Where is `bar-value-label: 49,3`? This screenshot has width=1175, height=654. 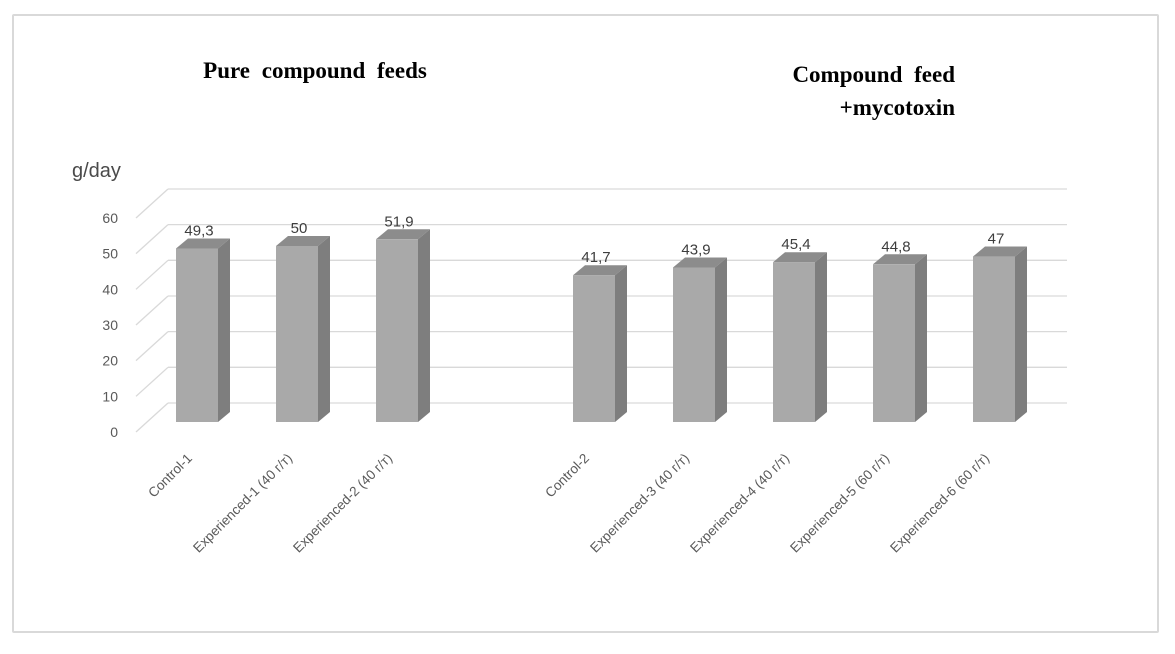 bar-value-label: 49,3 is located at coordinates (198, 230).